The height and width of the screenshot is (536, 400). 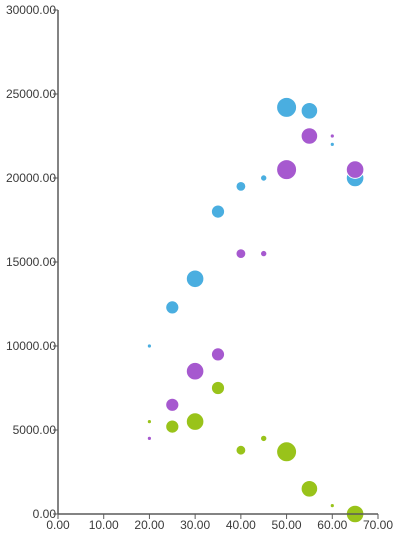 I want to click on x-tick-label: 0.00, so click(x=58, y=525).